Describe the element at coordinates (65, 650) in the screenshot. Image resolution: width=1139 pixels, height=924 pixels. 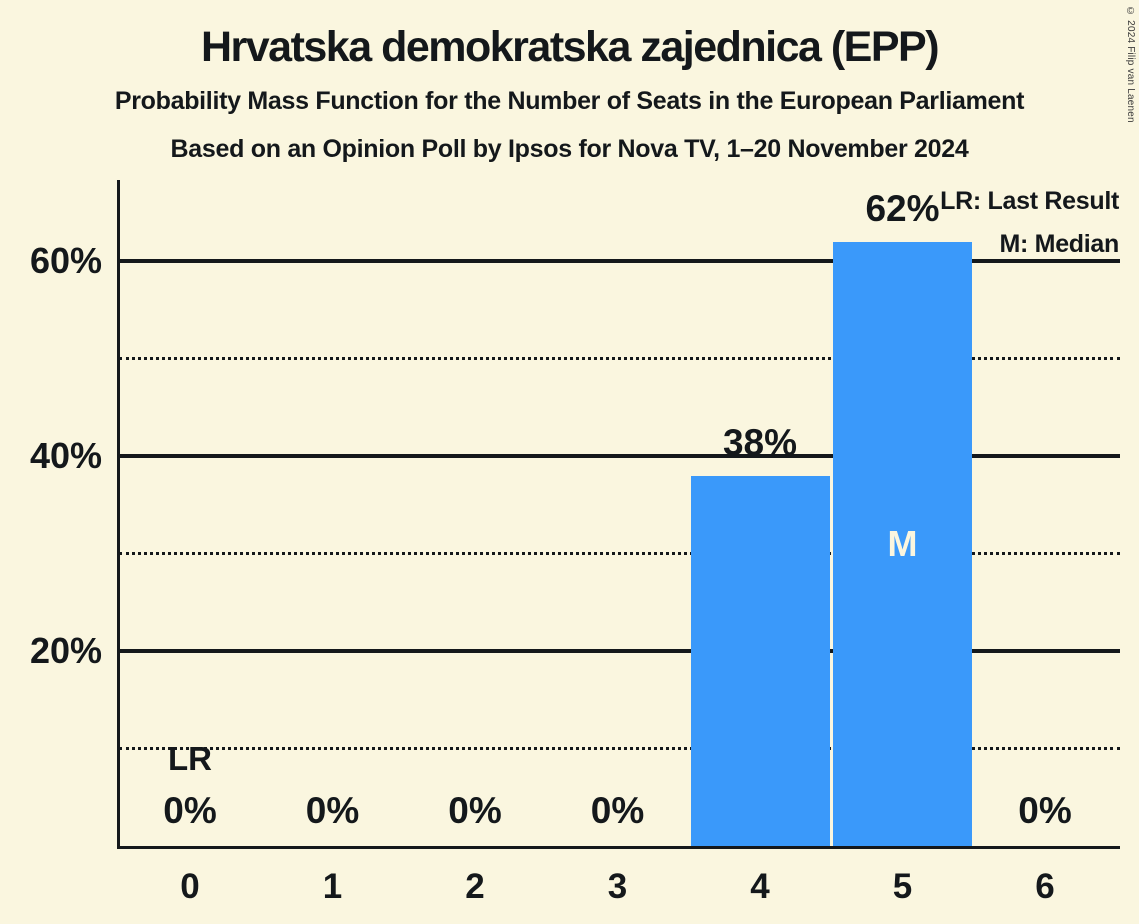
I see `y-tick-label-20: 20%` at that location.